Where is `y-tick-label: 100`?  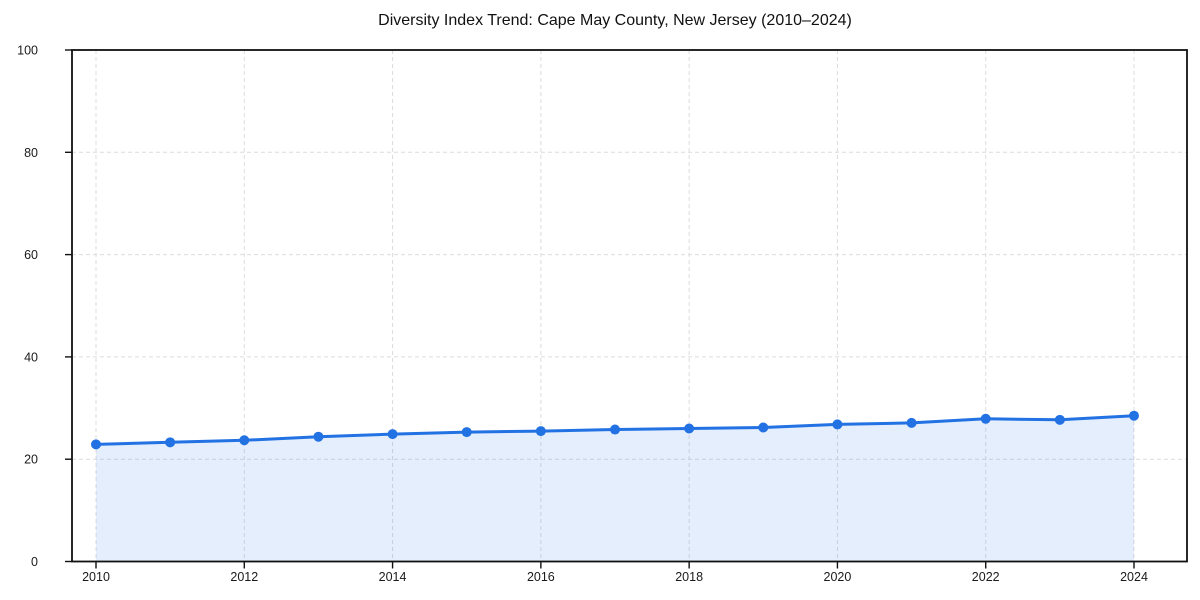 y-tick-label: 100 is located at coordinates (27, 51).